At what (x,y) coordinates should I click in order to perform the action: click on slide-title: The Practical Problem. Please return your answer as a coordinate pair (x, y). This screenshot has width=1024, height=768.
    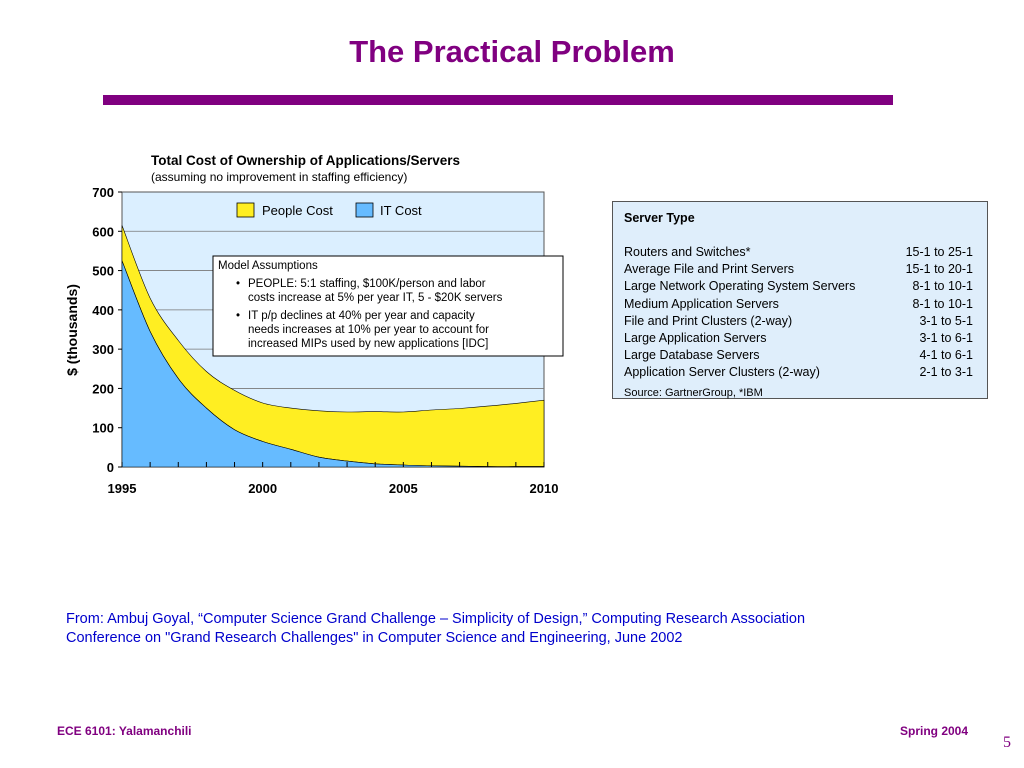
    Looking at the image, I should click on (512, 51).